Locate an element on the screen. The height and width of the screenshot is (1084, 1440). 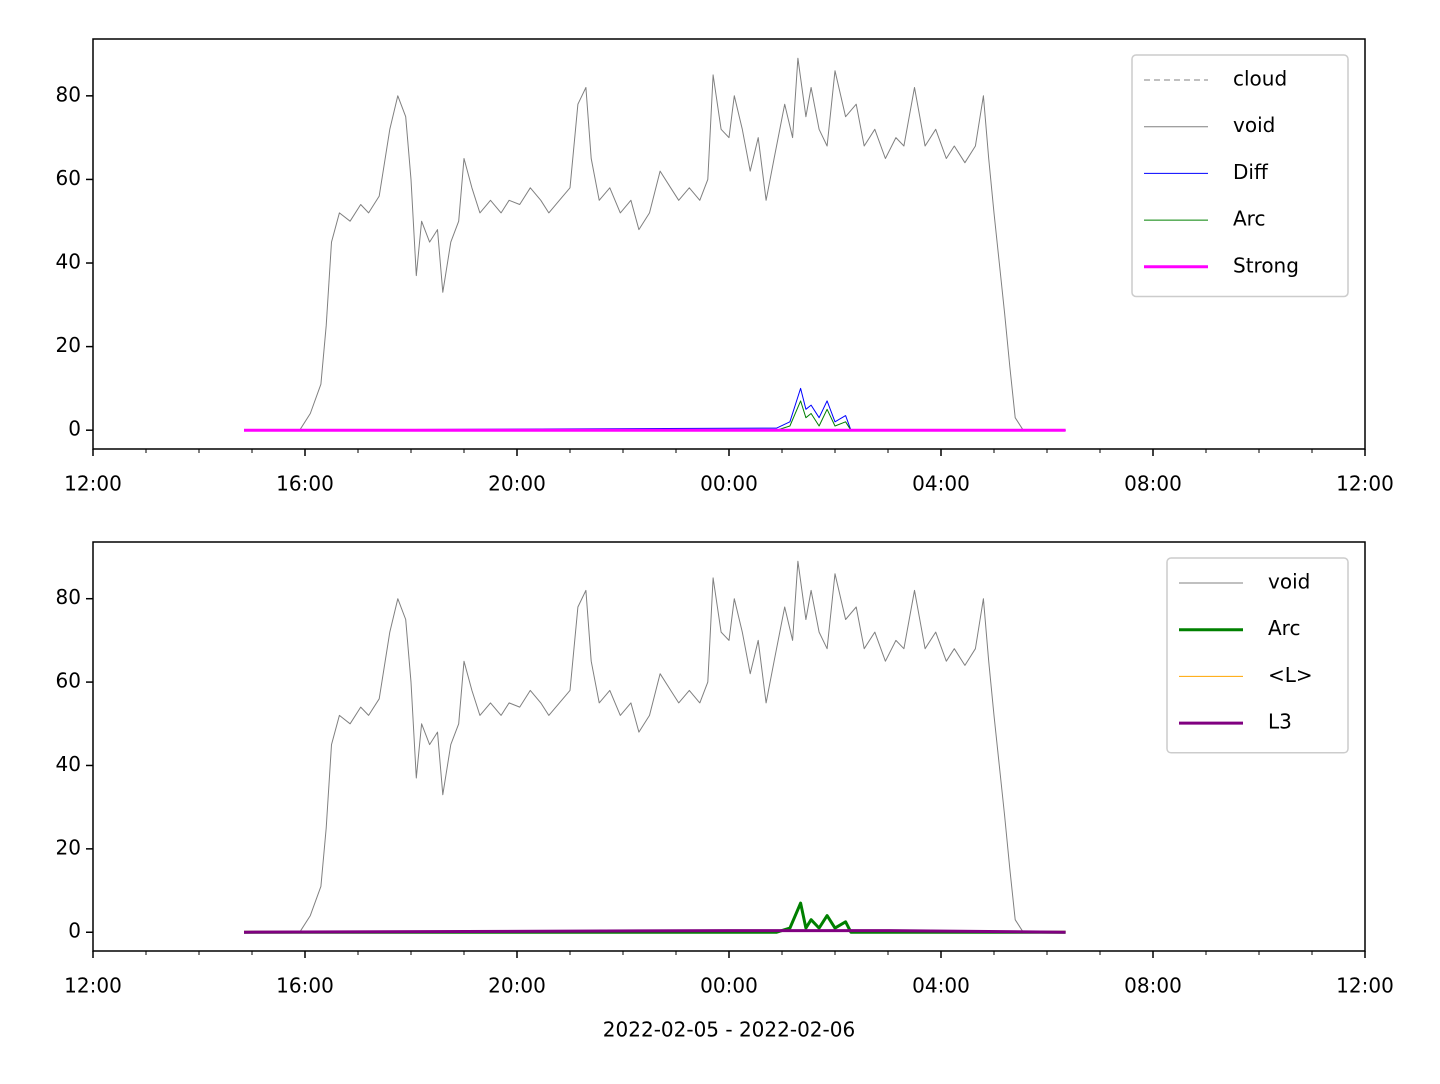
legend-label: L3 is located at coordinates (1280, 722).